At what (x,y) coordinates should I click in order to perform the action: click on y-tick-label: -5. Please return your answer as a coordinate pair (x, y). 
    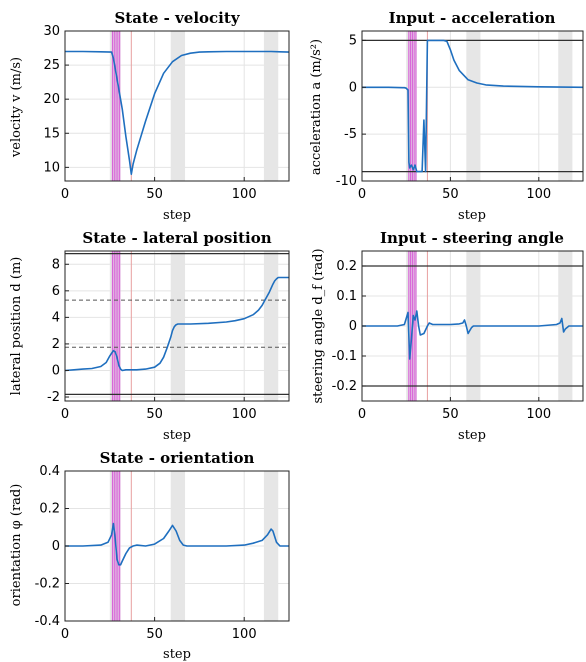
    Looking at the image, I should click on (350, 134).